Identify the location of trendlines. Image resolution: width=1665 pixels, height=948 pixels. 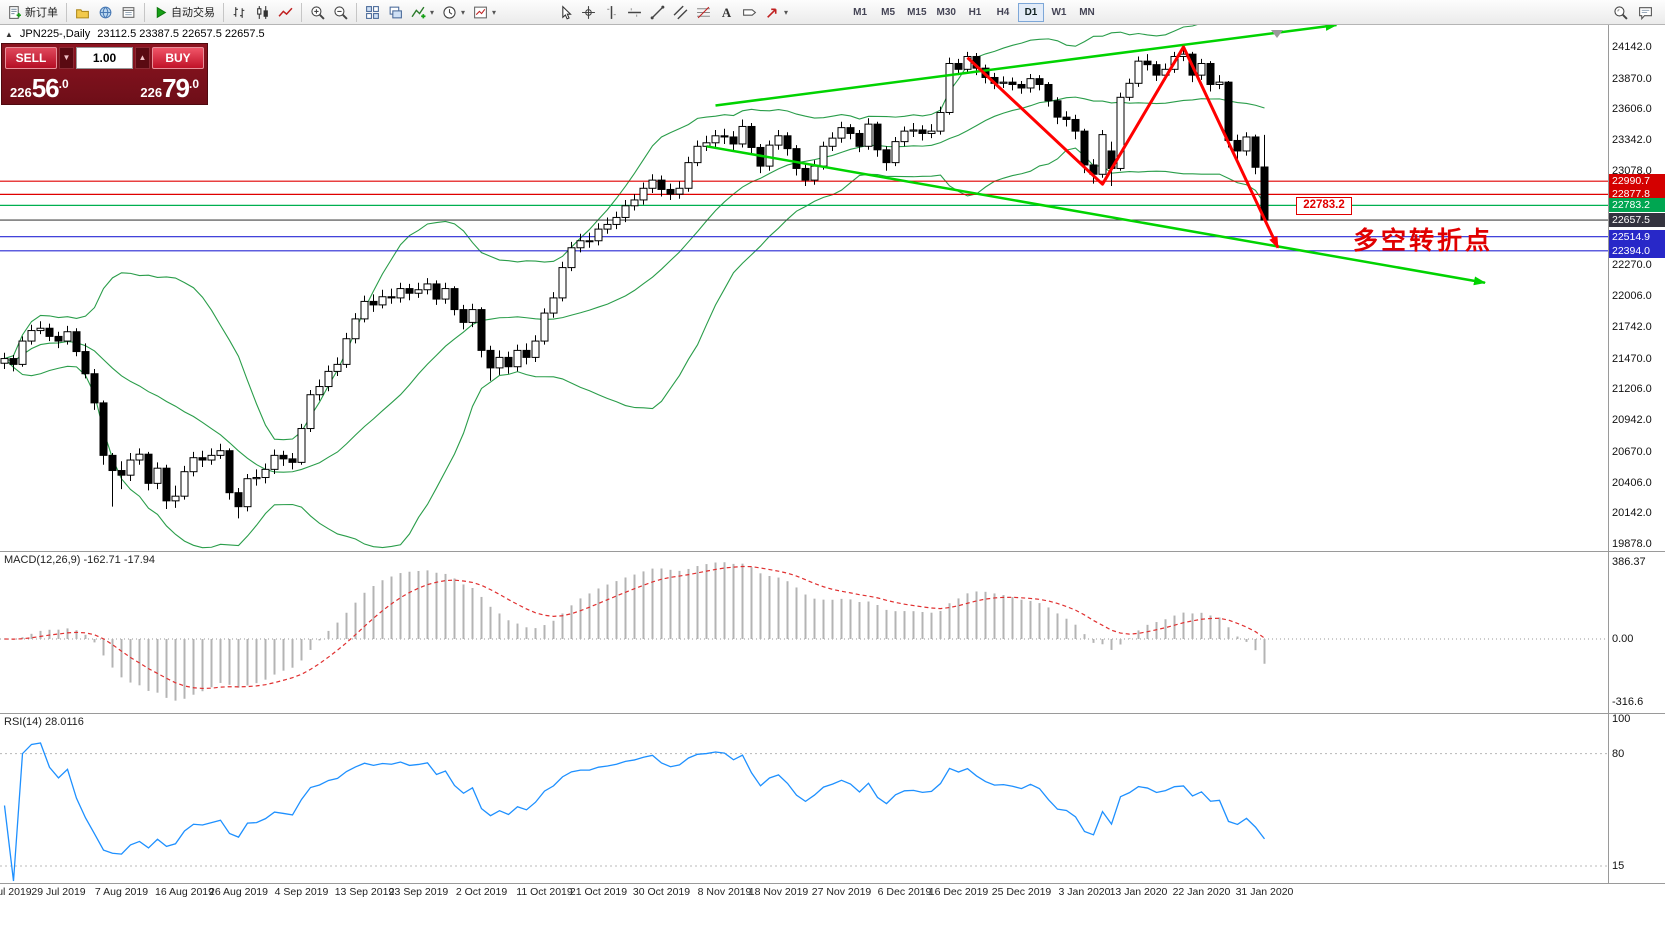
(1096, 155).